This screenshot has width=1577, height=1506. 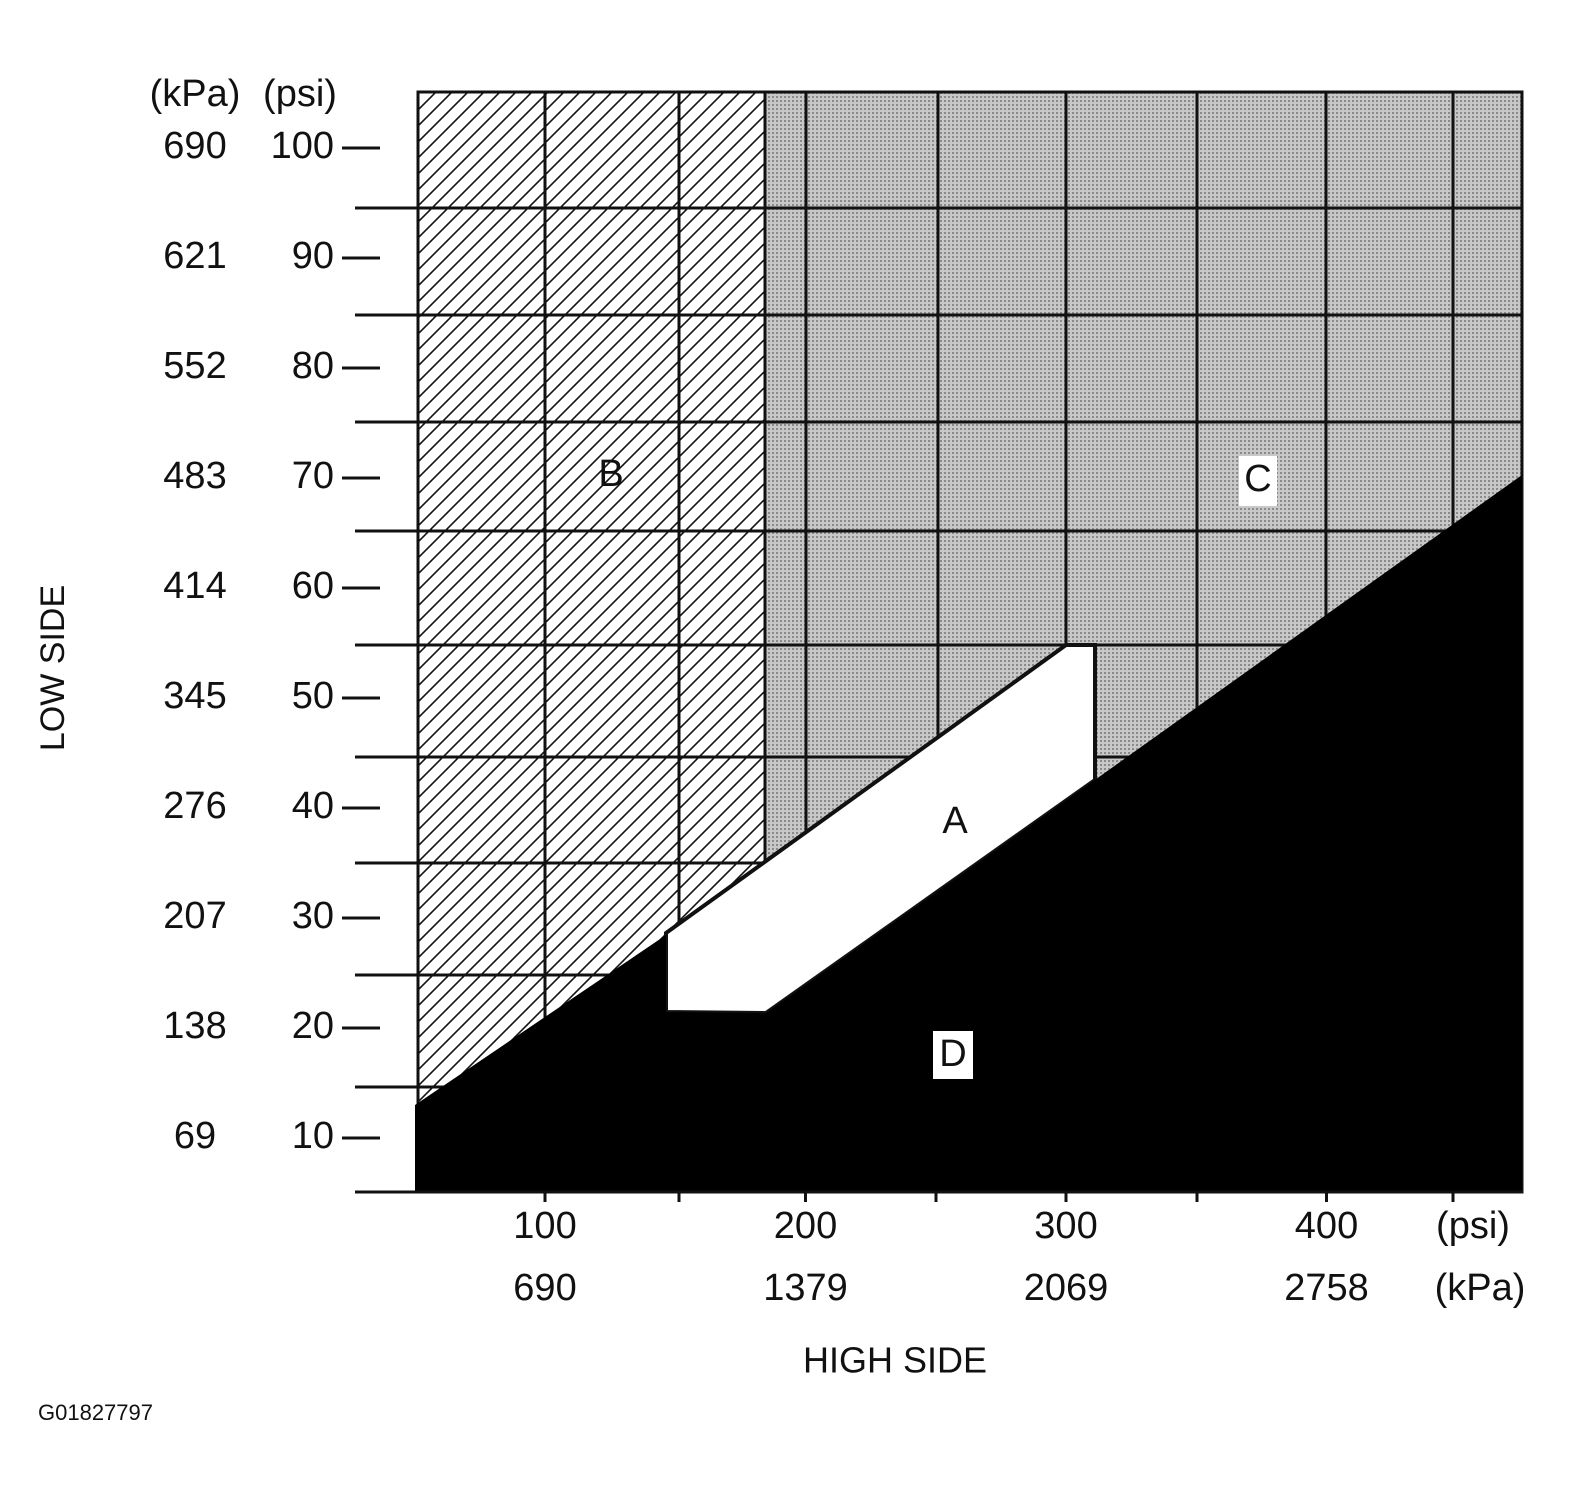 What do you see at coordinates (313, 586) in the screenshot?
I see `y-tick-label-psi: 60` at bounding box center [313, 586].